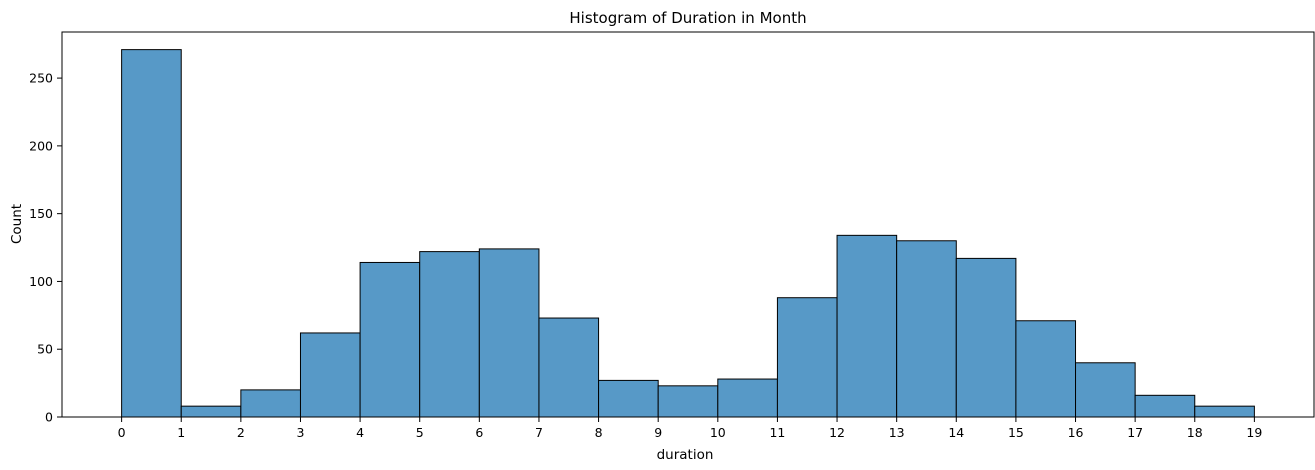 The height and width of the screenshot is (470, 1315). I want to click on x-tick-label: 16, so click(1076, 432).